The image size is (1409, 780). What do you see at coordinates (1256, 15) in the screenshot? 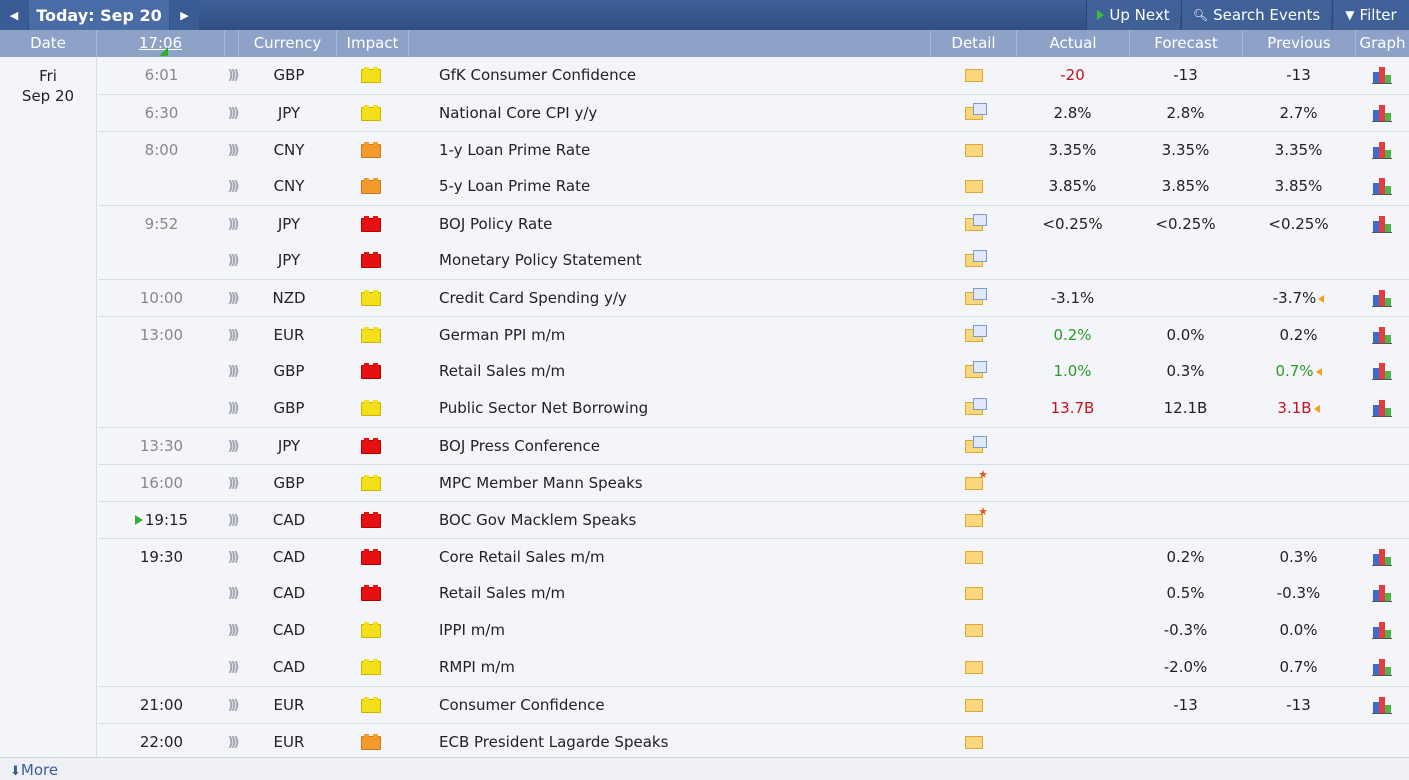
I see `search-events-button: 🔍︎ Search Events` at bounding box center [1256, 15].